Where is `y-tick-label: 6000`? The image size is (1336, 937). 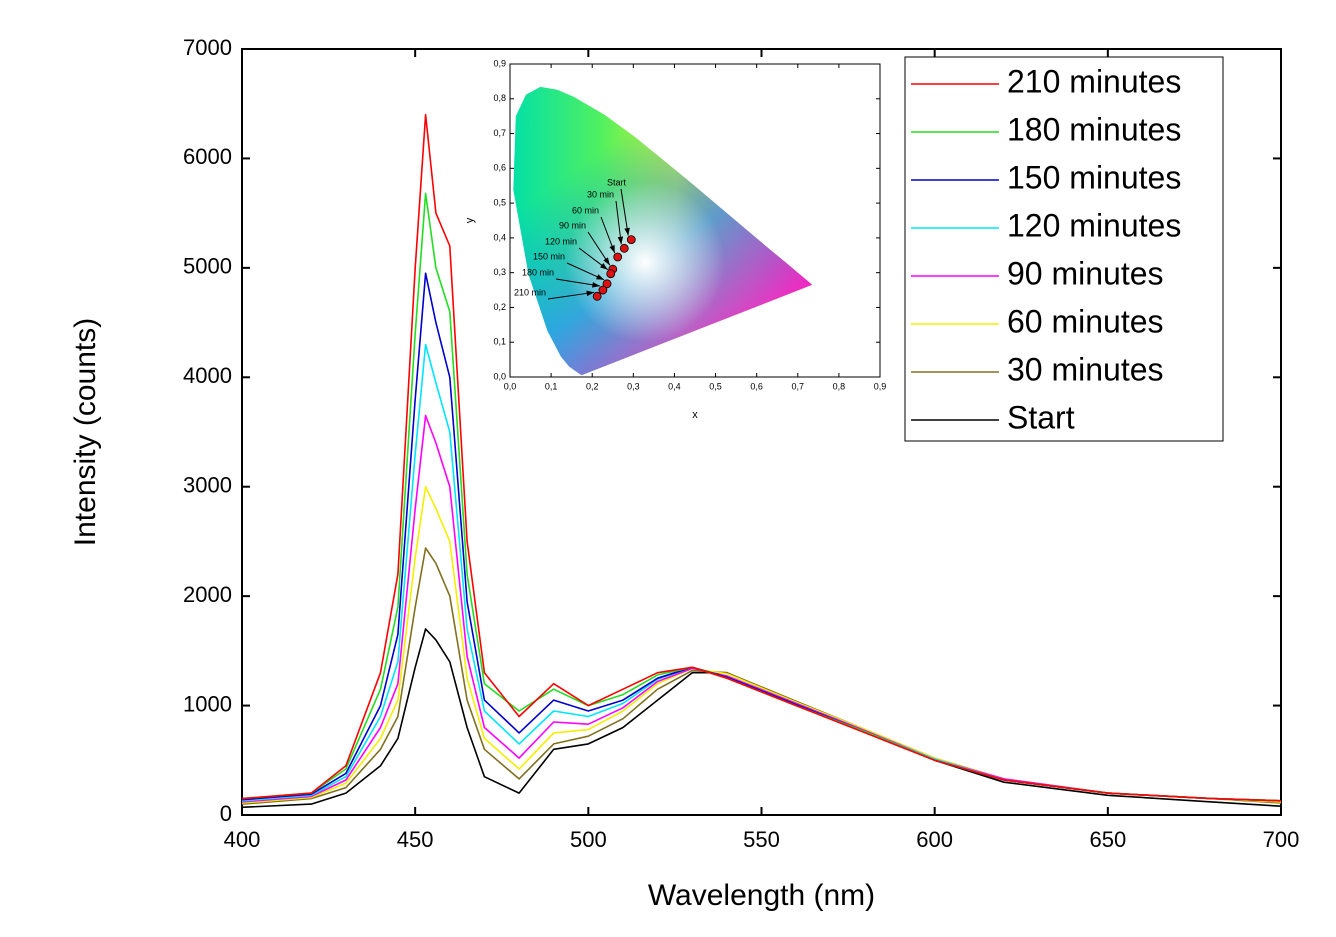 y-tick-label: 6000 is located at coordinates (207, 156).